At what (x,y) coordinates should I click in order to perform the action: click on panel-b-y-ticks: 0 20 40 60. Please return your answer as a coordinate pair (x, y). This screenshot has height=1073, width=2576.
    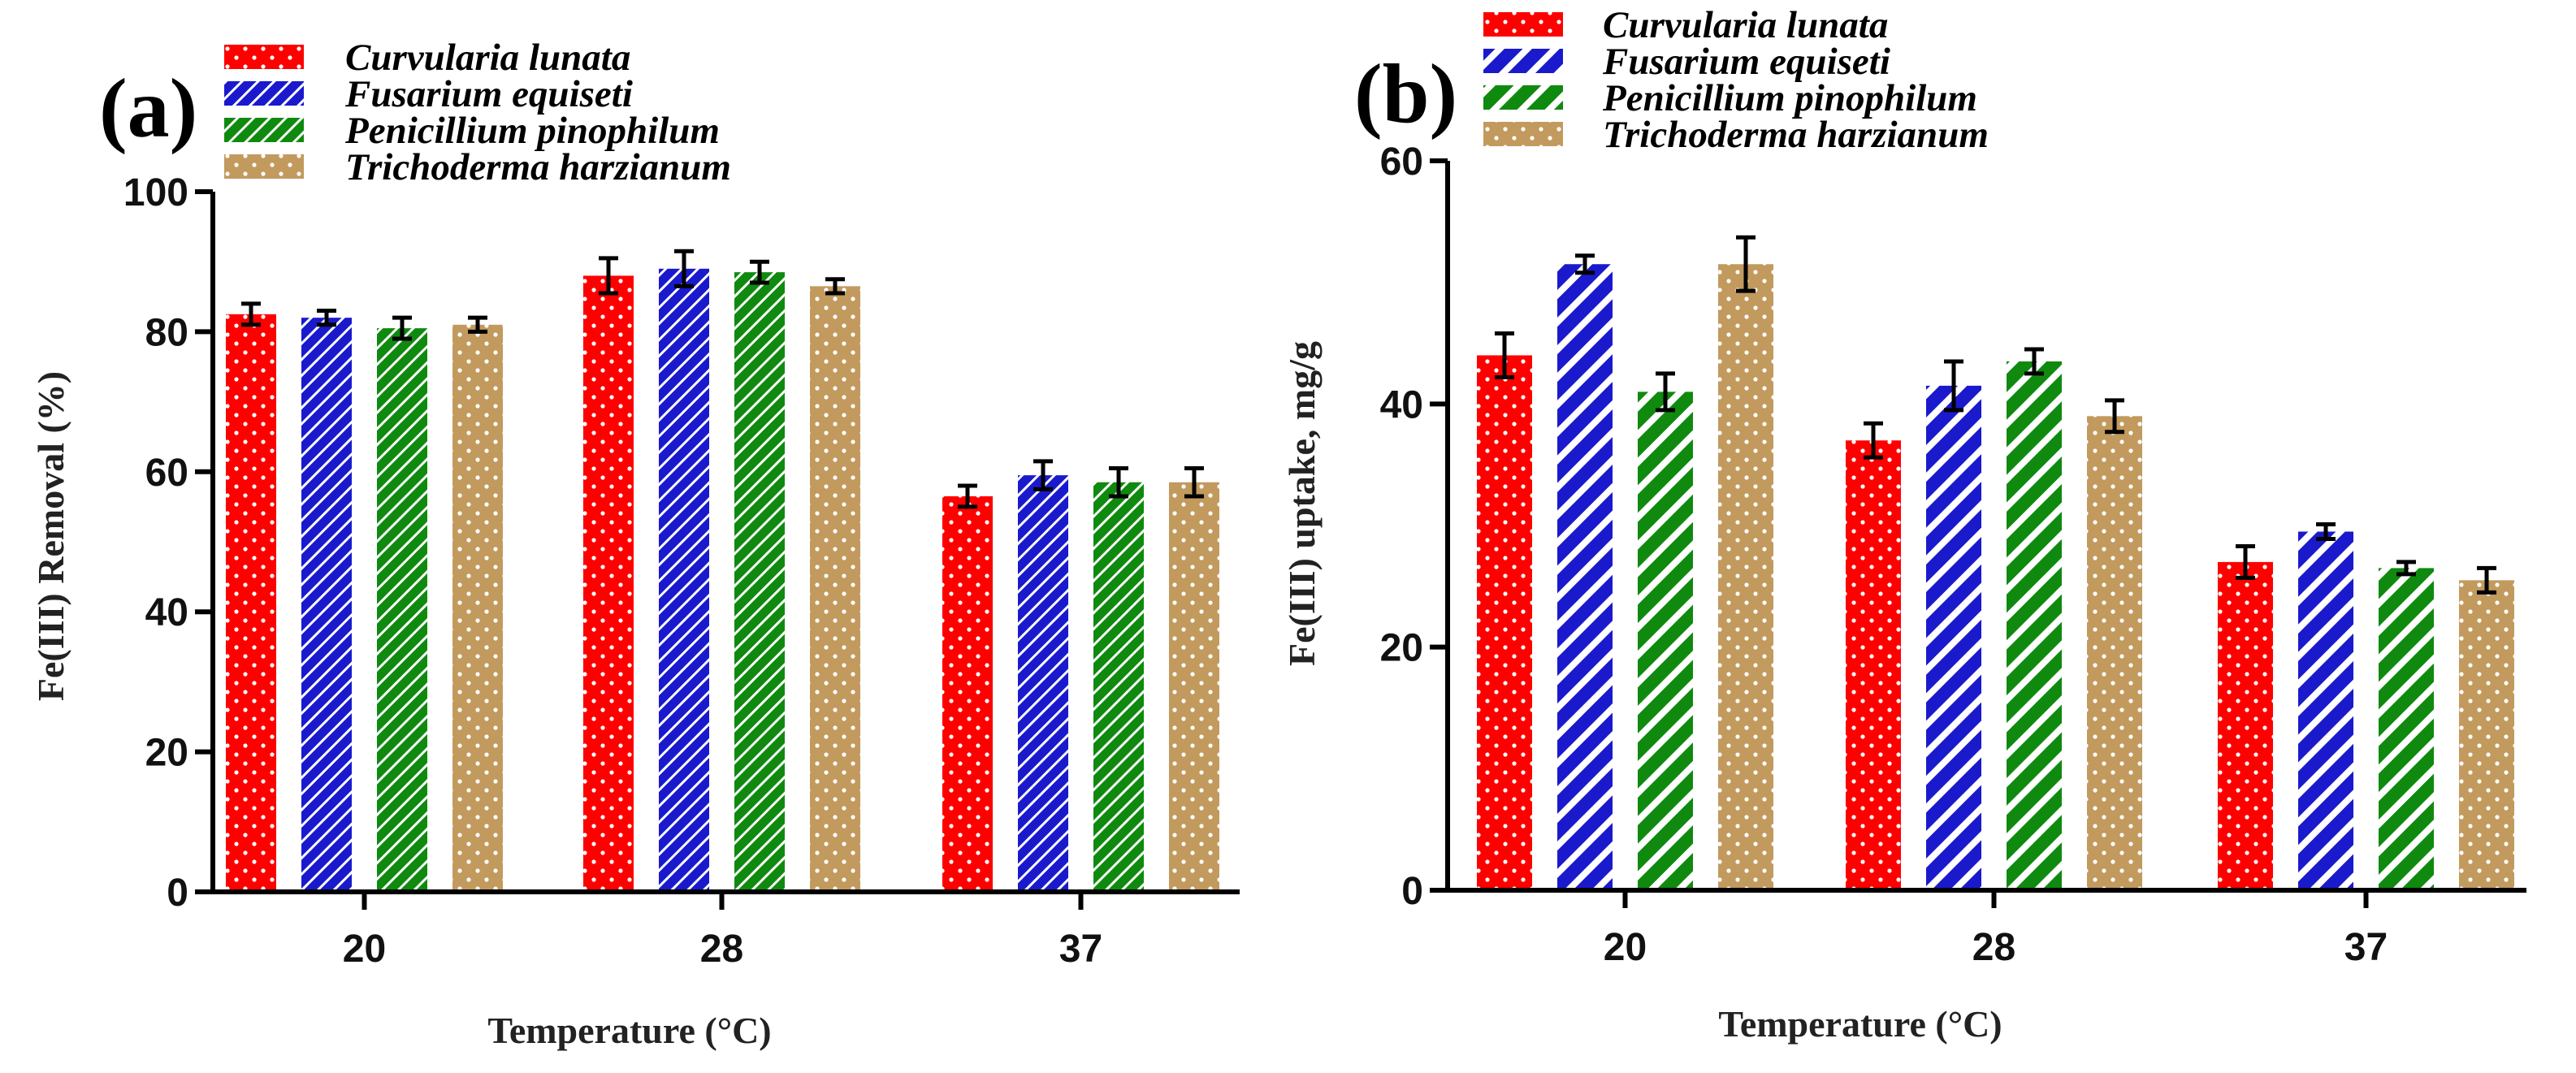
    Looking at the image, I should click on (1414, 527).